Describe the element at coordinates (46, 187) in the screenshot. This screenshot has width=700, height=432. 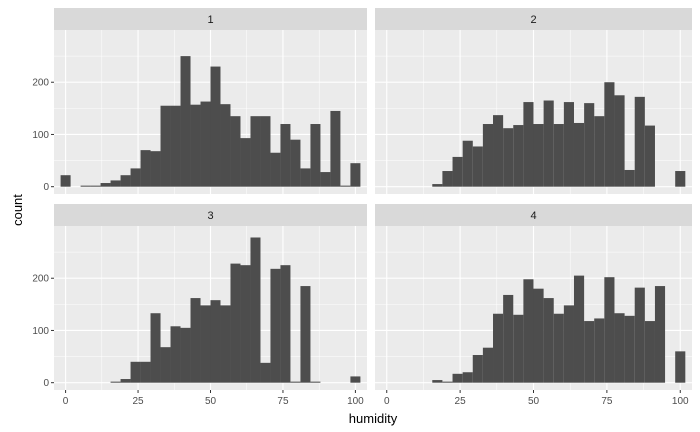
I see `y-tick-label: 0` at that location.